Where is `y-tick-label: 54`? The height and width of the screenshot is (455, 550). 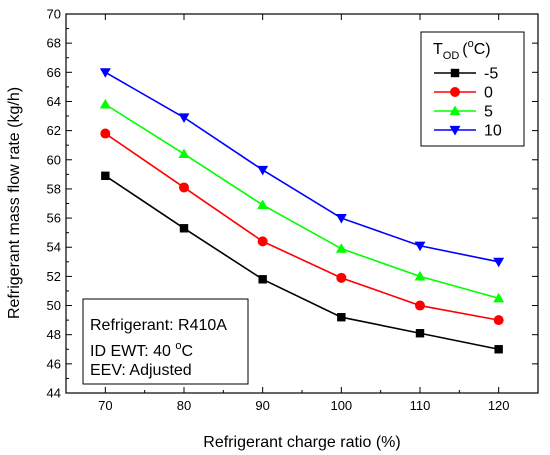
y-tick-label: 54 is located at coordinates (54, 247).